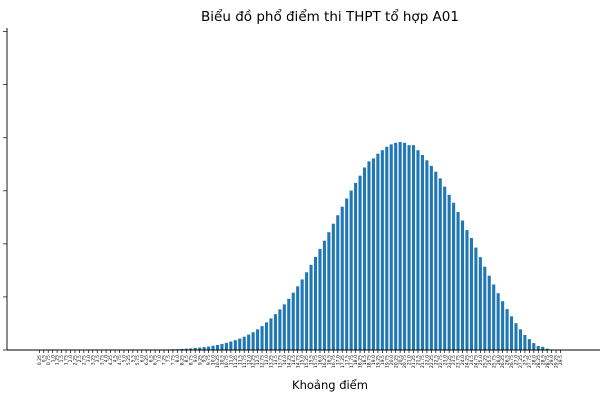 This screenshot has width=600, height=400. What do you see at coordinates (436, 360) in the screenshot?
I see `x-tick-label: 22.5` at bounding box center [436, 360].